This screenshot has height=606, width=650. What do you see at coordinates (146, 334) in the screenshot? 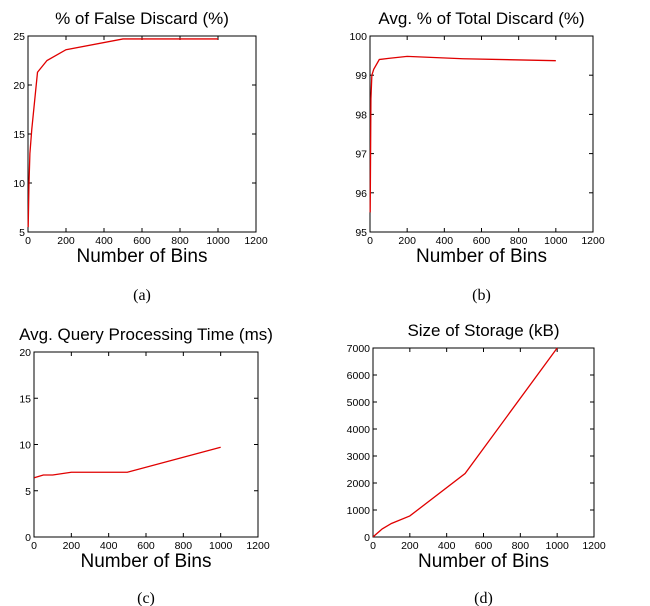
I see `chart-title: Avg. Query Processing Time (ms)` at bounding box center [146, 334].